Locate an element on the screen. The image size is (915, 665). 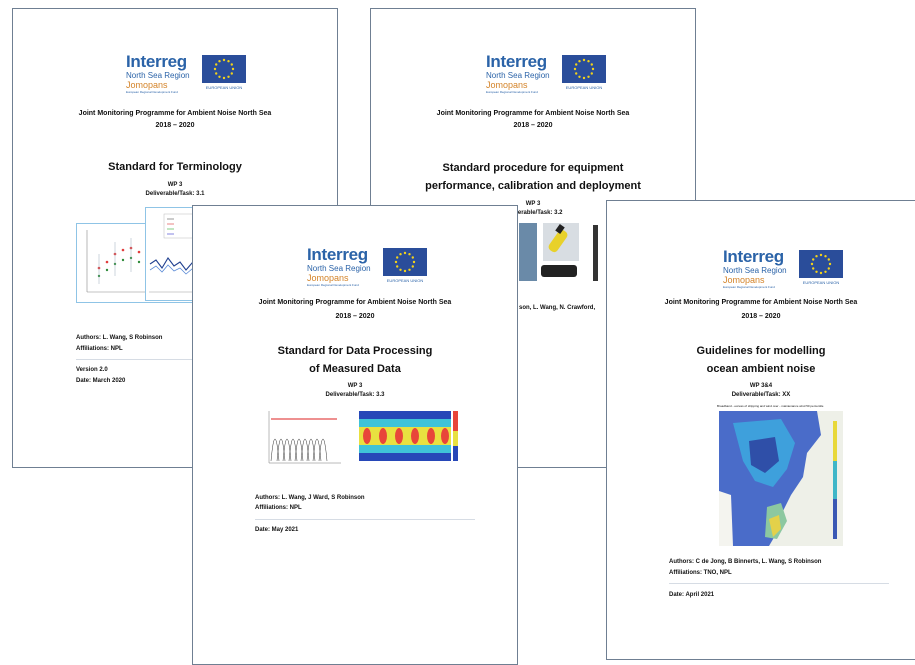
doc-title-line1: Standard for Data Processing is located at coordinates (355, 351).